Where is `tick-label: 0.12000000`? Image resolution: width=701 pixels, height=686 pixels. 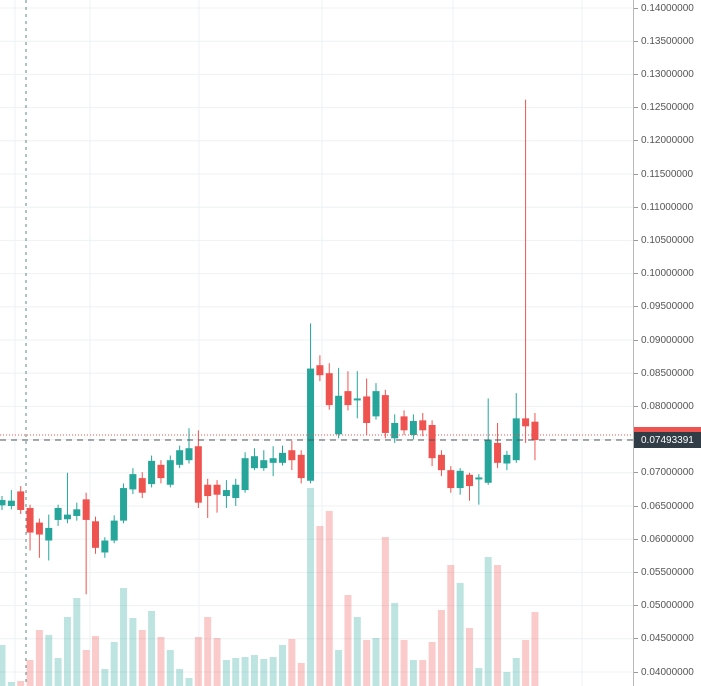
tick-label: 0.12000000 is located at coordinates (667, 141).